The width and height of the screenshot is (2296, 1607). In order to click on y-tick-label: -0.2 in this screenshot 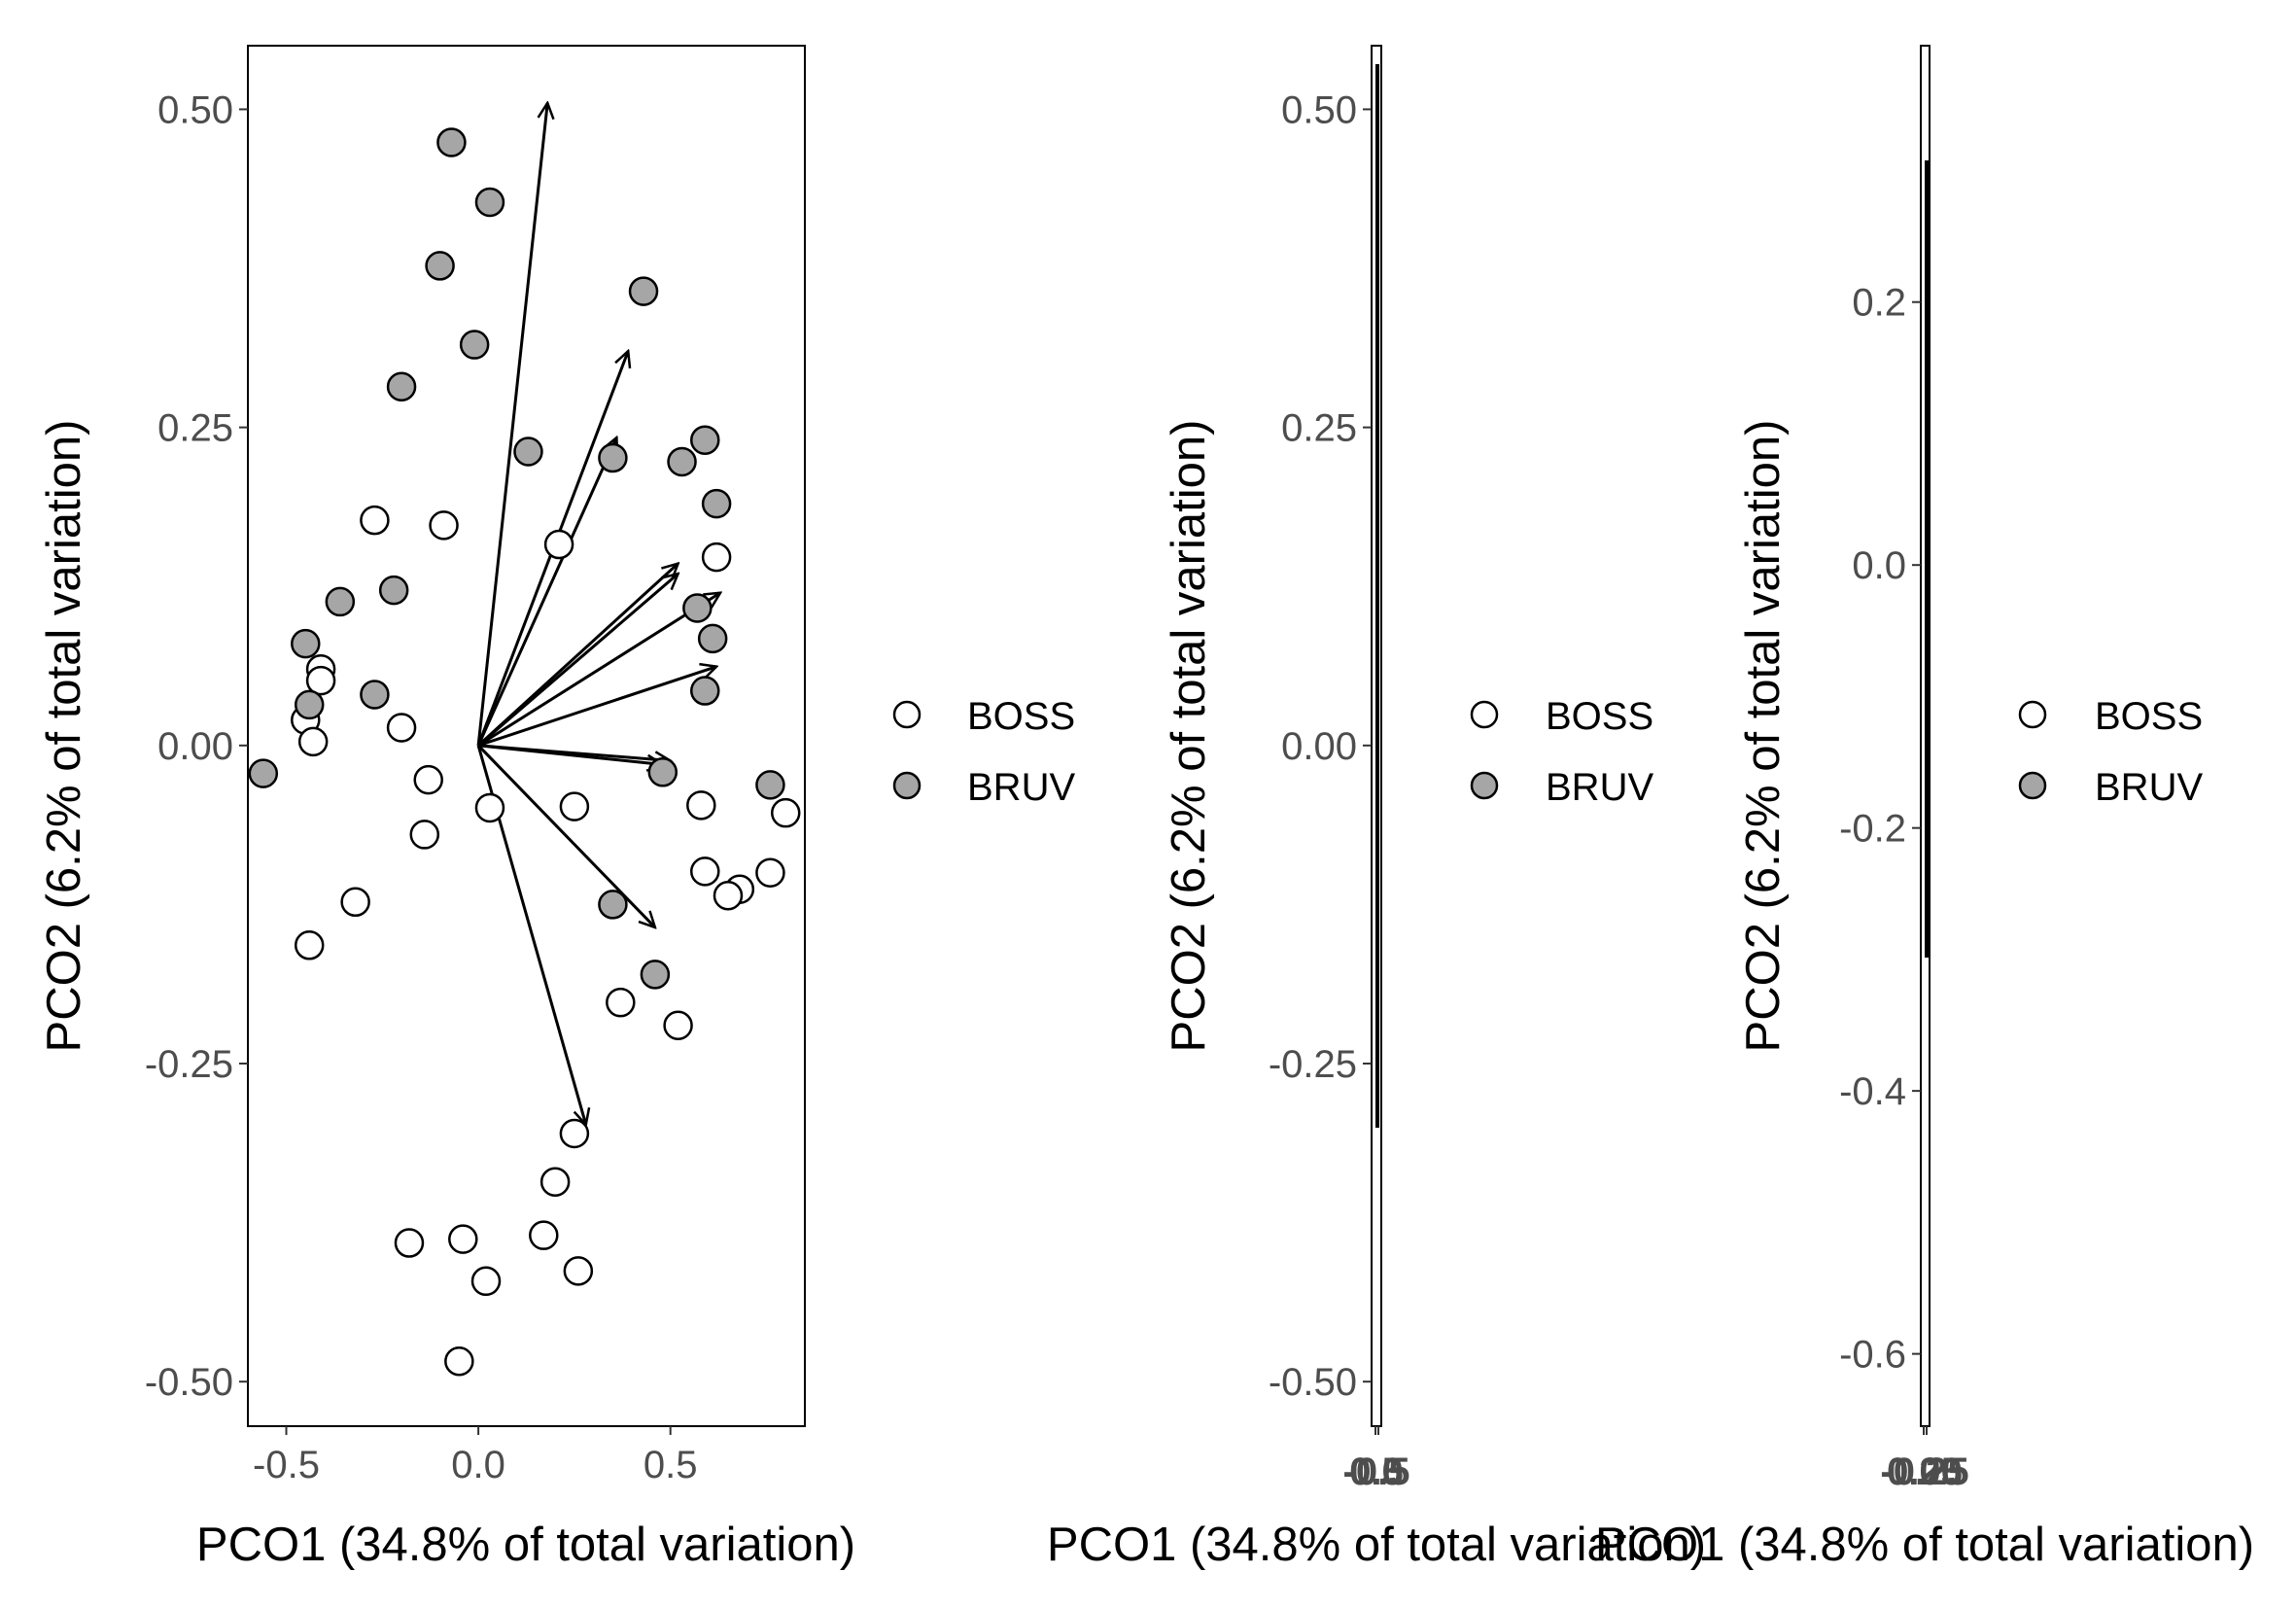, I will do `click(1872, 829)`.